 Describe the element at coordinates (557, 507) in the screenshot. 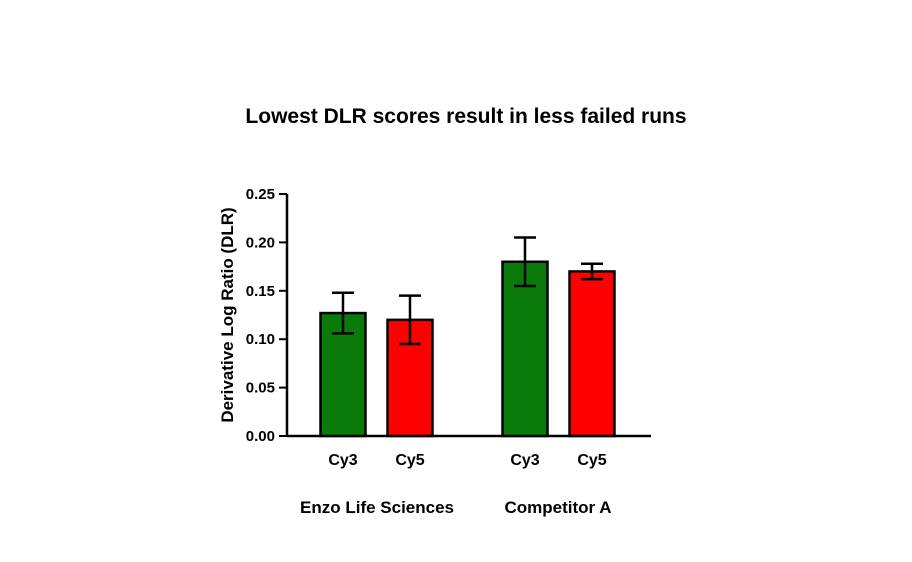

I see `group-label: Competitor A` at that location.